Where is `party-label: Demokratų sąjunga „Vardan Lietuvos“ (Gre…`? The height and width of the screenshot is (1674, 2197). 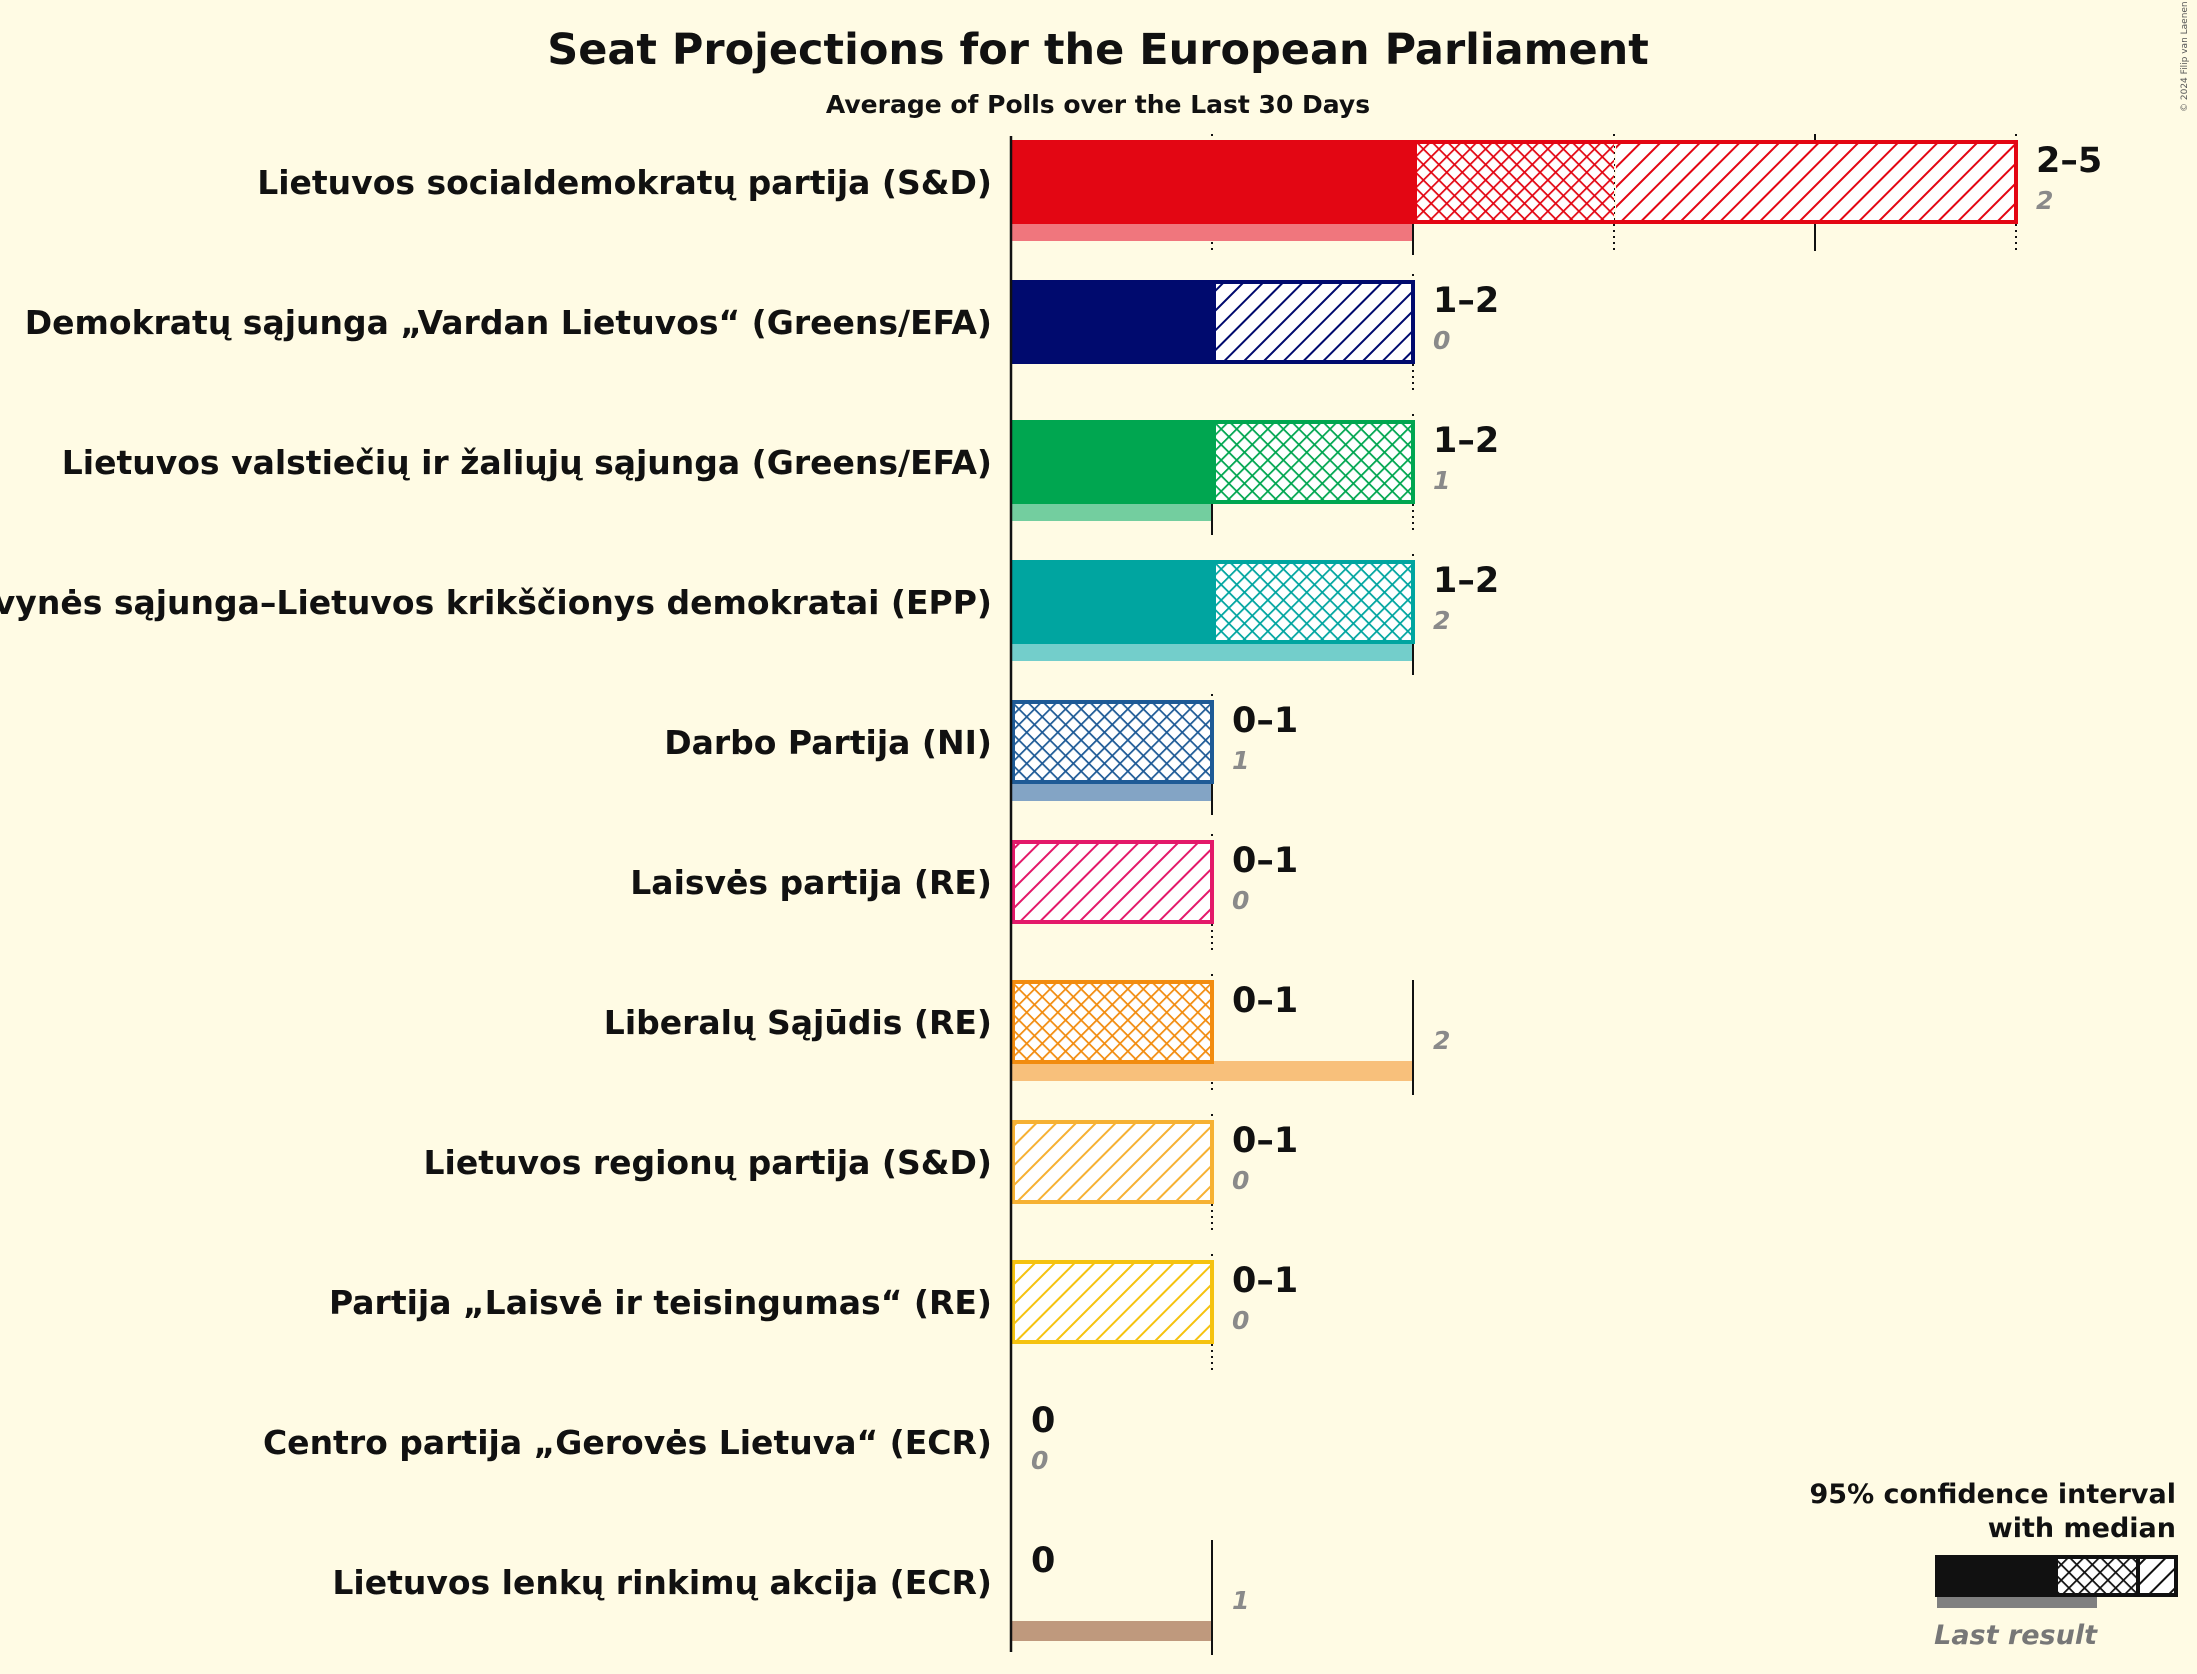
party-label: Demokratų sąjunga „Vardan Lietuvos“ (Gre… is located at coordinates (508, 322).